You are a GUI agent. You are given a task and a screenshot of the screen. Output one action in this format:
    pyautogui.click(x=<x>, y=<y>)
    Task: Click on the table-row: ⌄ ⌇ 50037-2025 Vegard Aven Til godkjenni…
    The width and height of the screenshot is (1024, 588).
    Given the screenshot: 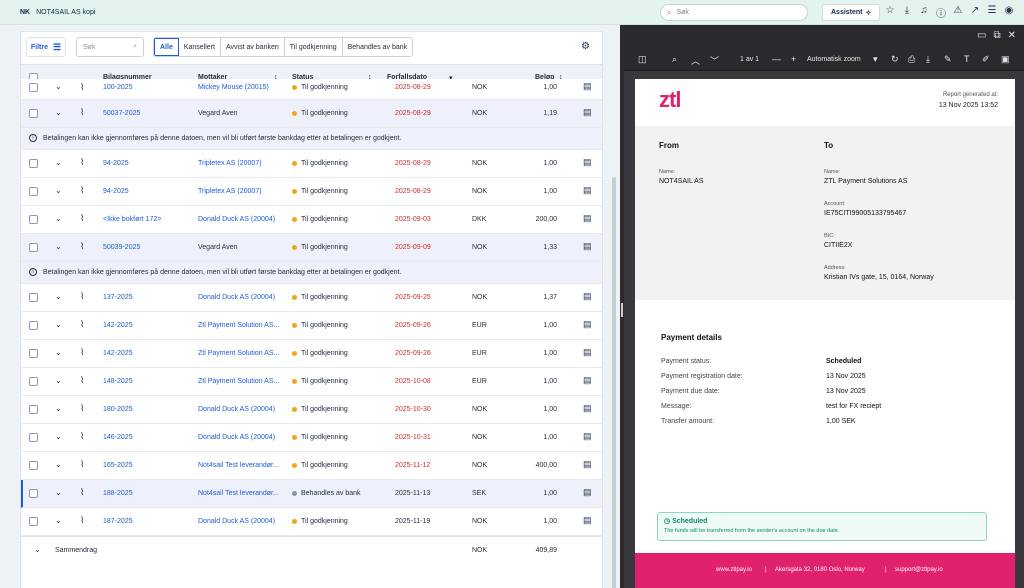 What is the action you would take?
    pyautogui.click(x=311, y=114)
    